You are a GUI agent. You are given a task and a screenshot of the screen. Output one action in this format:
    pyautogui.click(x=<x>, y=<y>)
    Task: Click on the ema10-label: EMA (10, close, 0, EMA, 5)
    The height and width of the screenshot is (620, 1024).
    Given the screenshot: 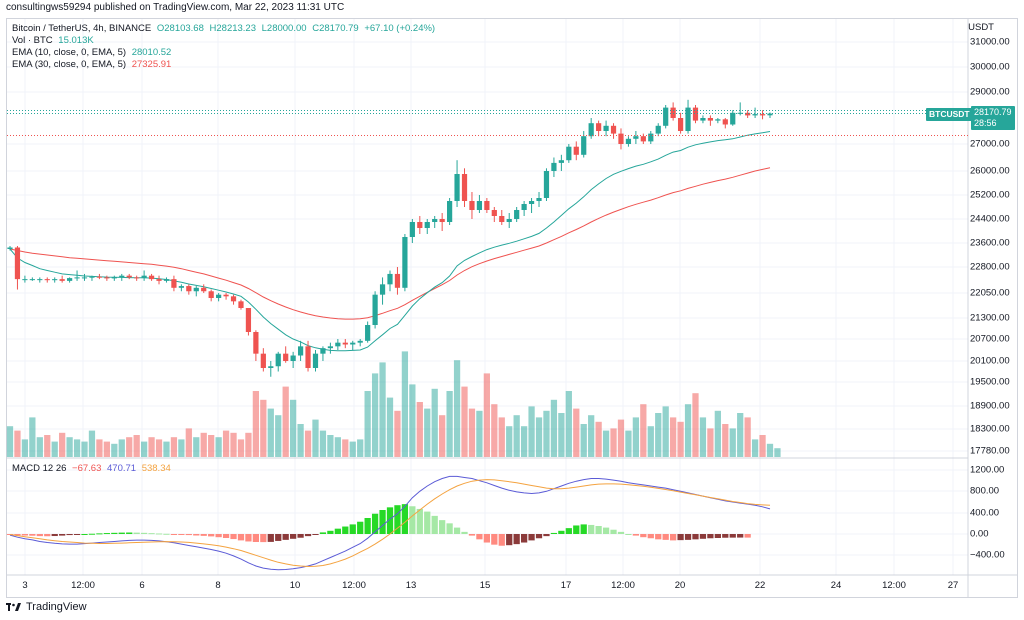 What is the action you would take?
    pyautogui.click(x=69, y=52)
    